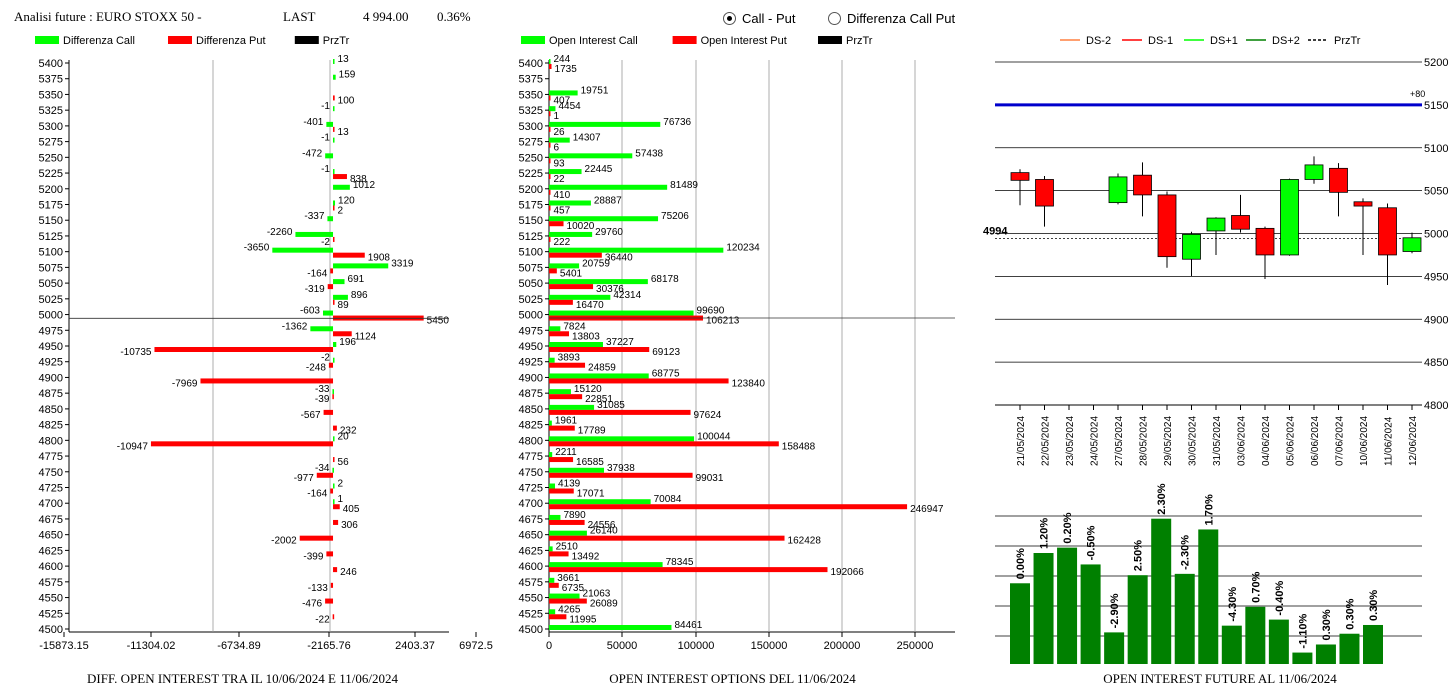  Describe the element at coordinates (531, 441) in the screenshot. I see `y-tick-label: 4800` at that location.